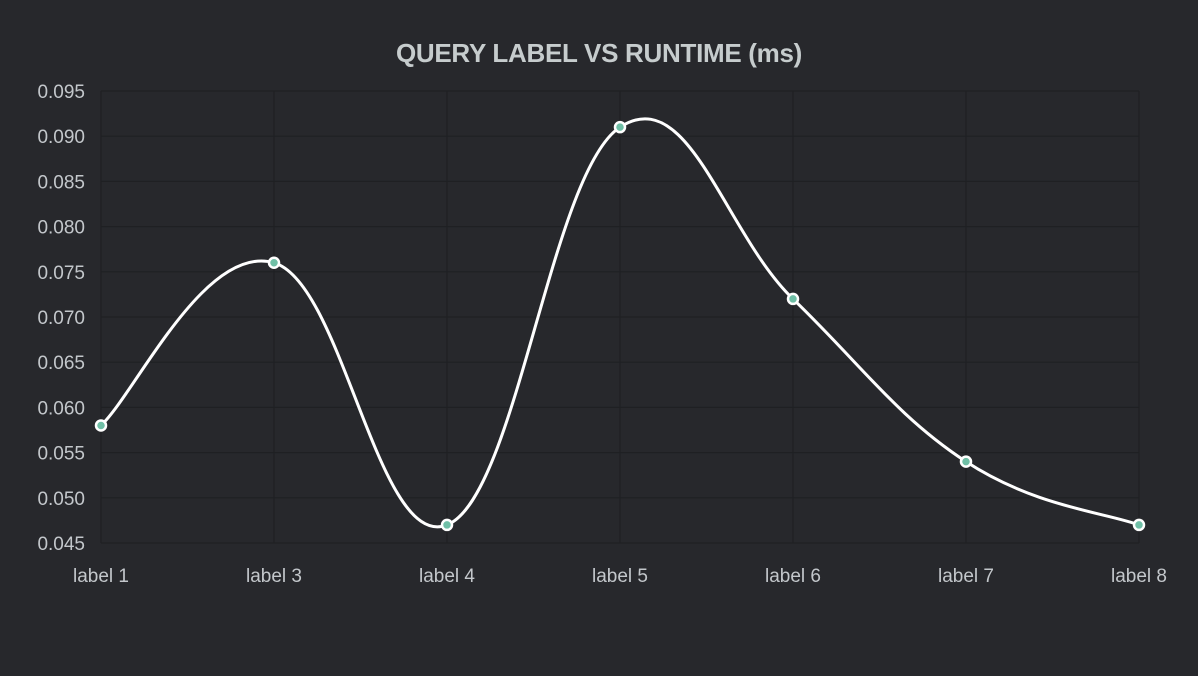 This screenshot has height=676, width=1198. Describe the element at coordinates (620, 576) in the screenshot. I see `x-tick-label: label 5` at that location.